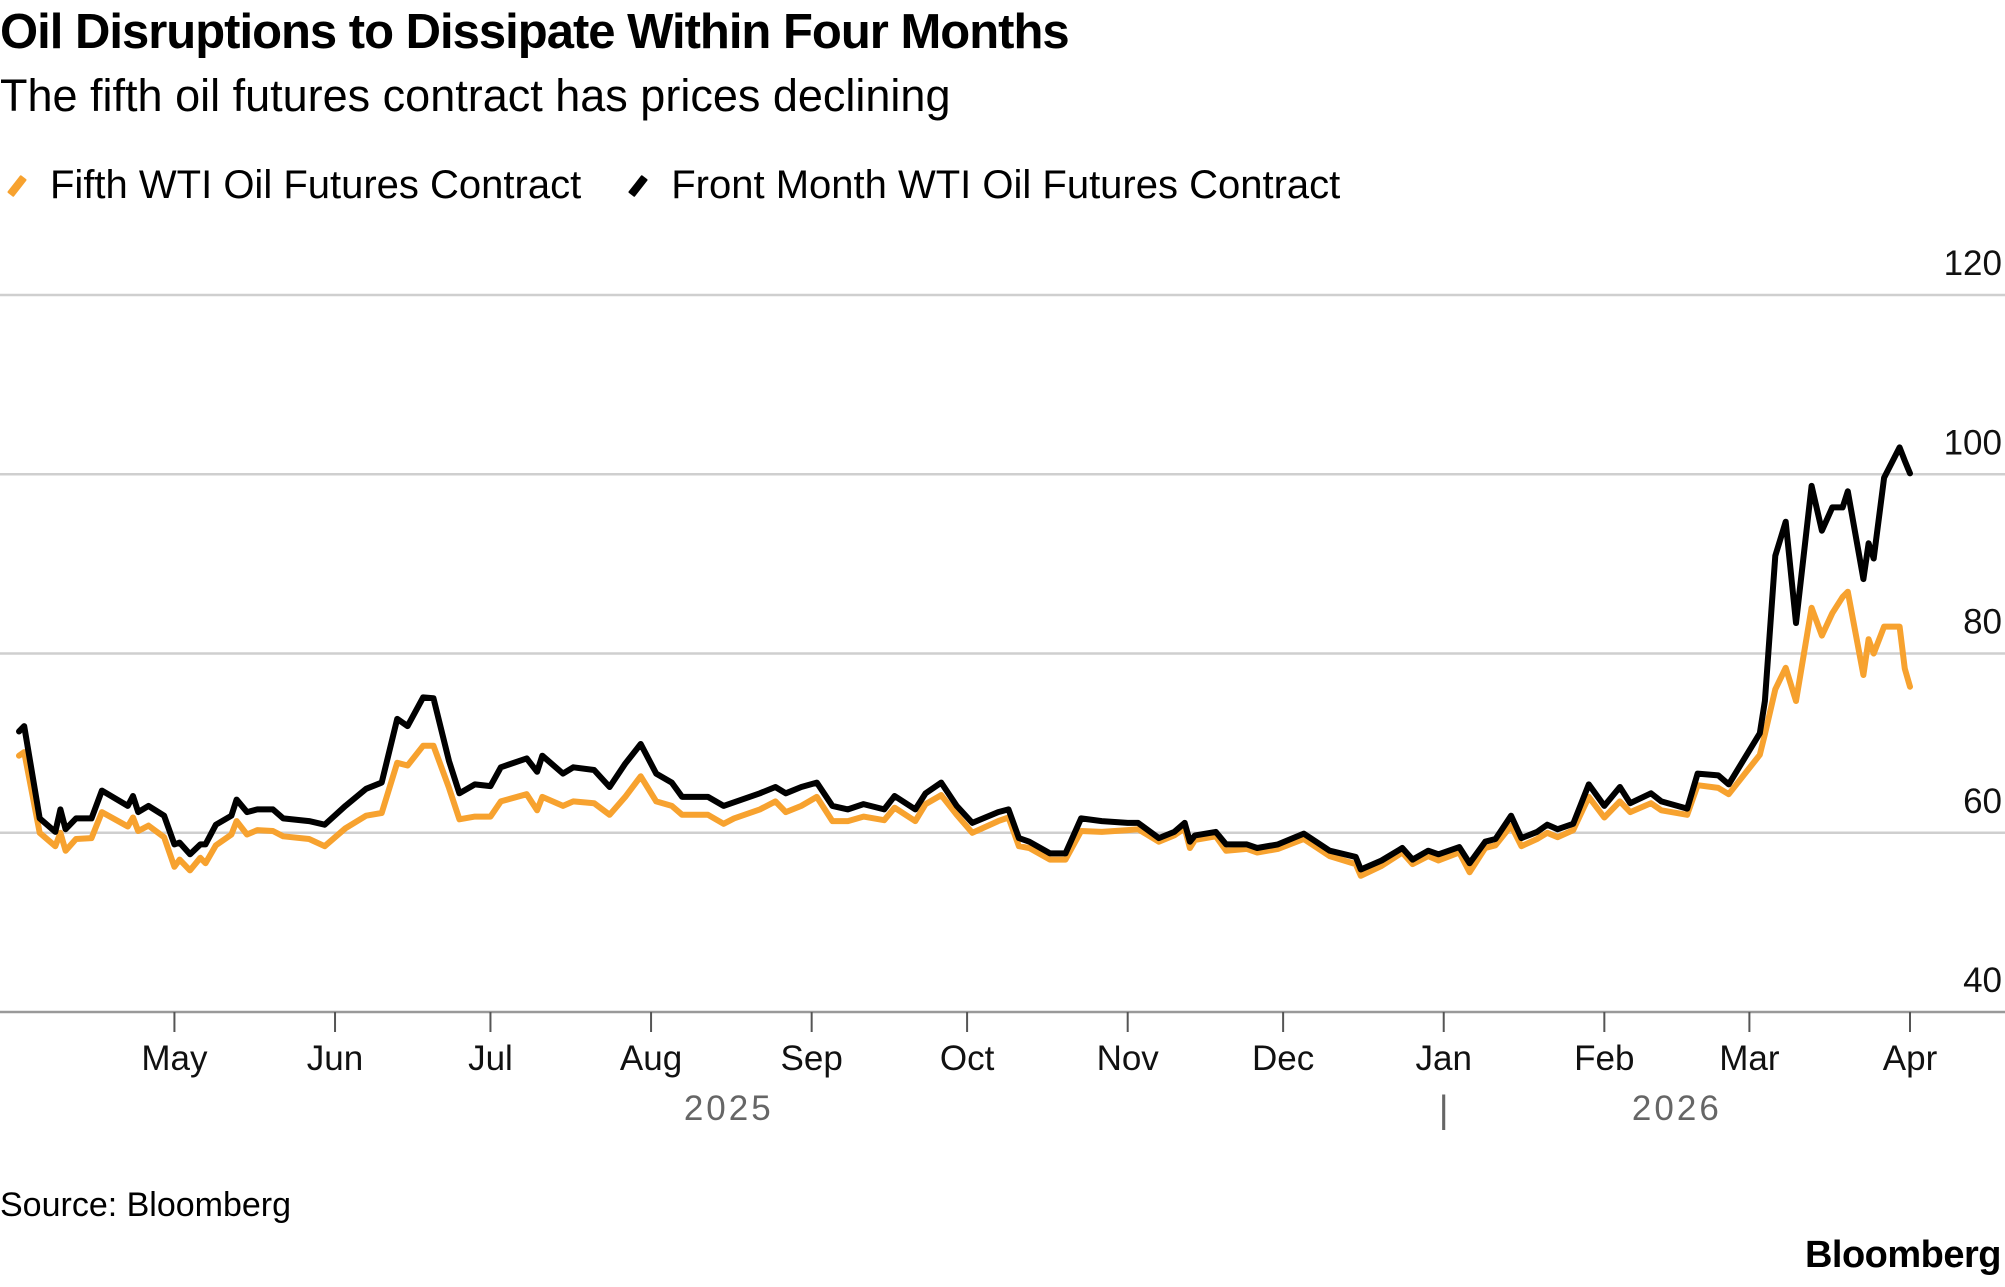 This screenshot has width=2005, height=1287. What do you see at coordinates (316, 185) in the screenshot?
I see `legend-label-fifth: Fifth WTI Oil Futures Contract` at bounding box center [316, 185].